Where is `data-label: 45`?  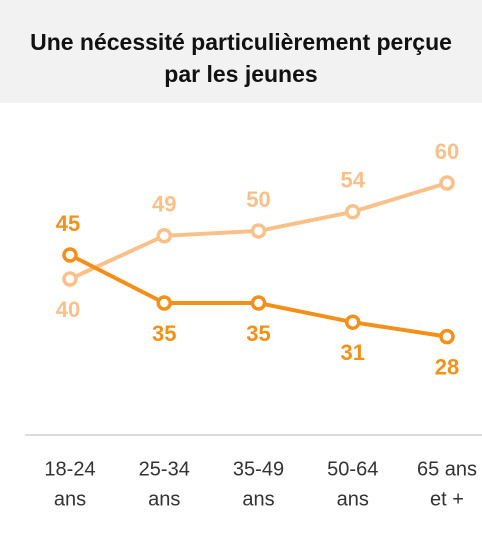 data-label: 45 is located at coordinates (68, 223).